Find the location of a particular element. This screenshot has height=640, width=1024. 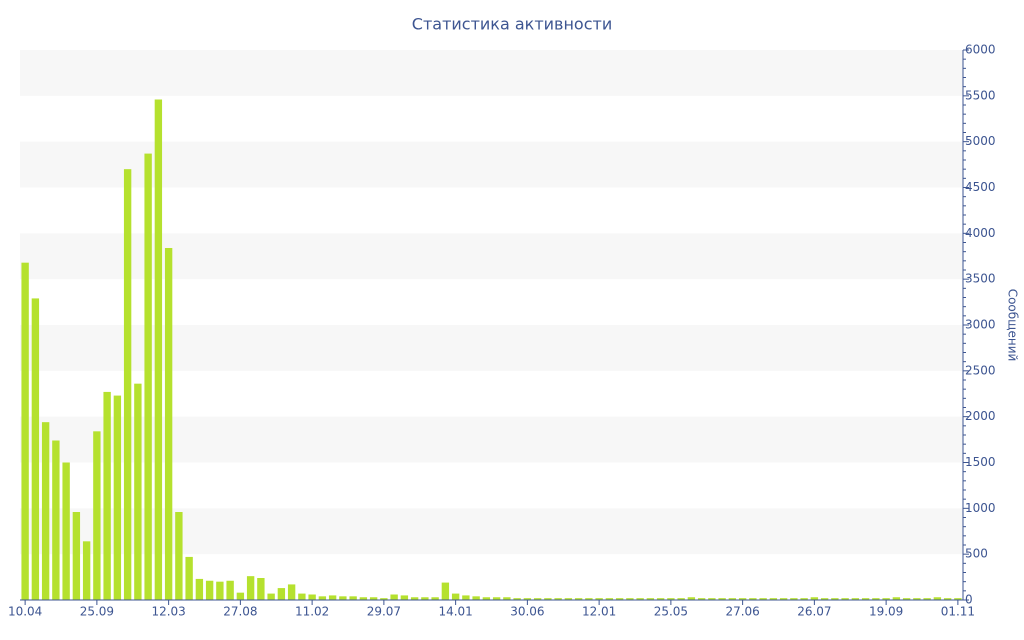

x-tick-label: 27.08 is located at coordinates (240, 612).